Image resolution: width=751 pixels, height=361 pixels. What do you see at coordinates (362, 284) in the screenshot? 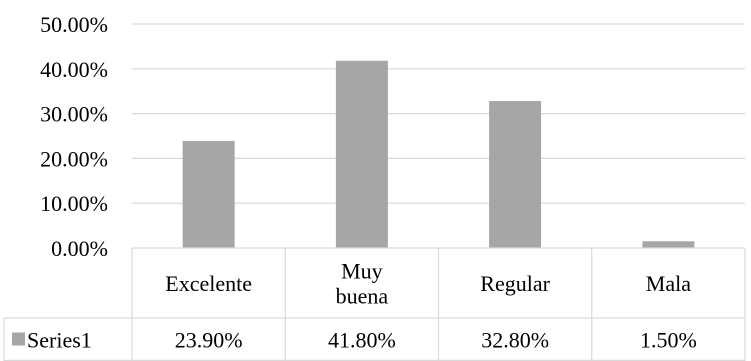
I see `category-label: Muy buena` at bounding box center [362, 284].